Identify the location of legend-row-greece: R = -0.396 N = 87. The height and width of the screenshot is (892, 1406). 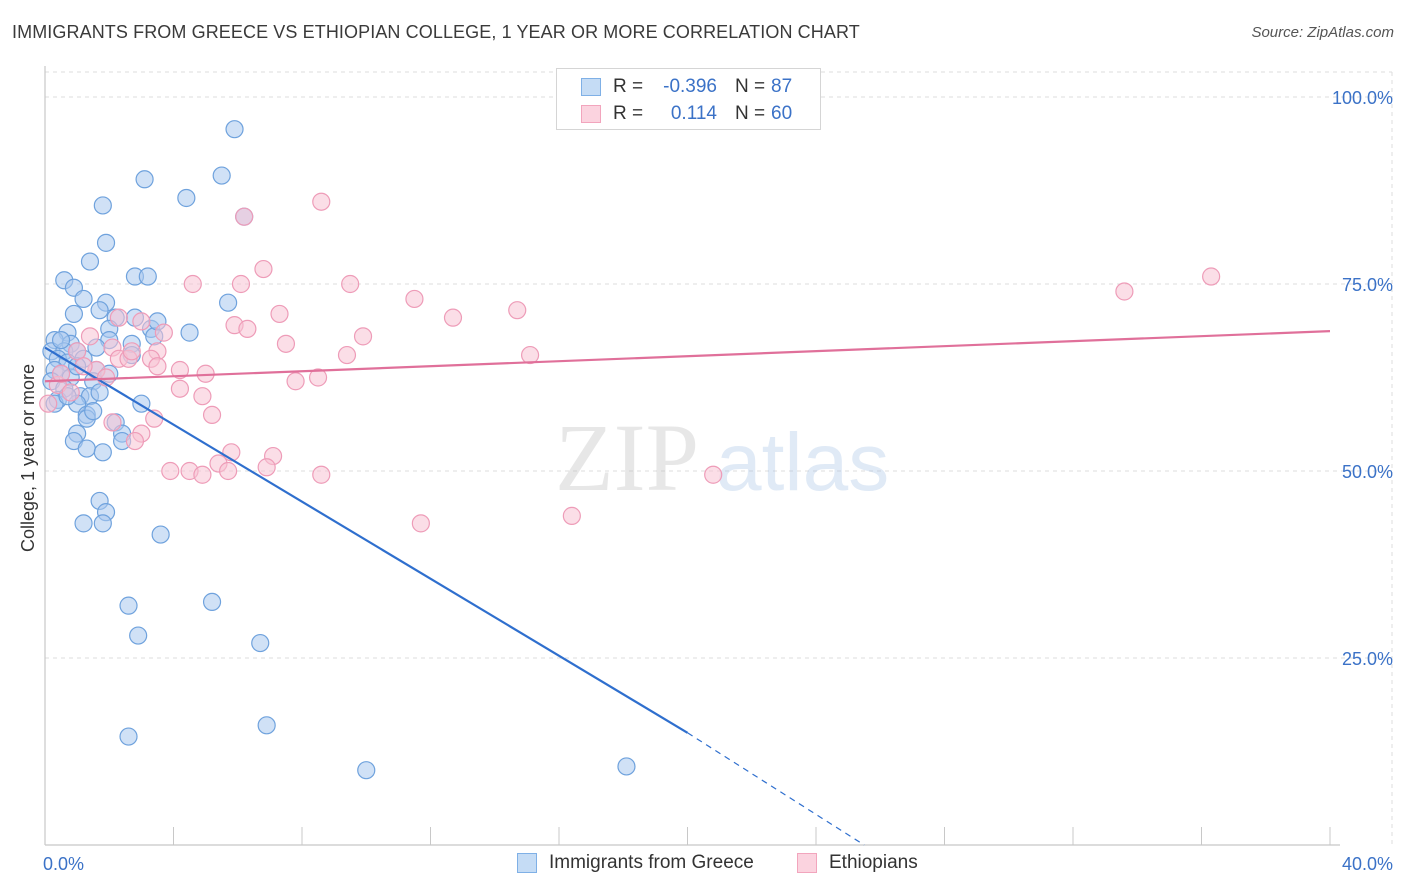
(686, 87).